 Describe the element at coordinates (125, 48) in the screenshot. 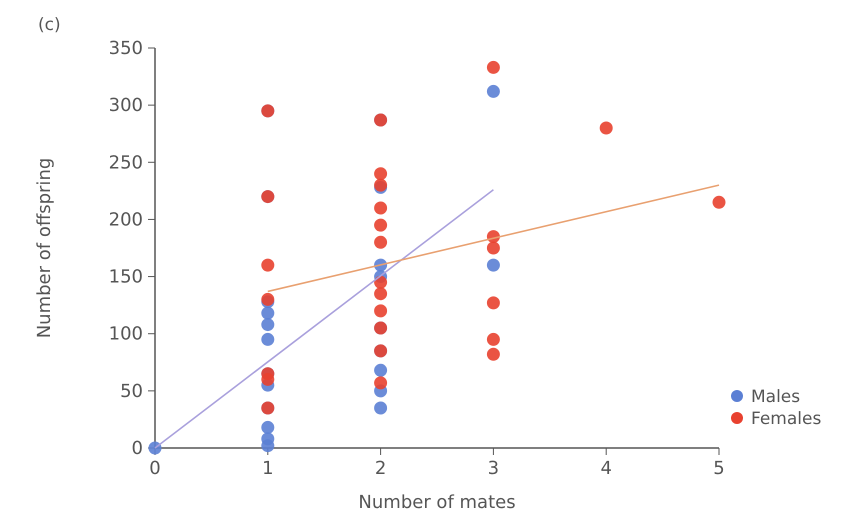

I see `y-tick-label: 350` at that location.